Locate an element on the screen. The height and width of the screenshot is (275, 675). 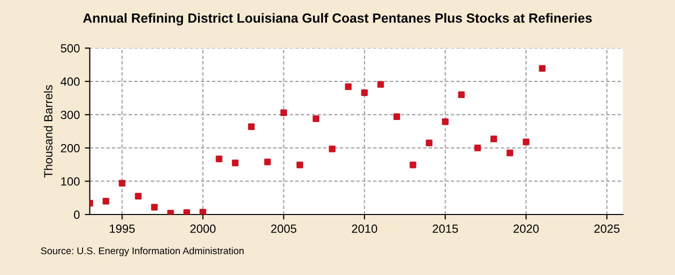
x-tick-label: 1995 is located at coordinates (122, 228).